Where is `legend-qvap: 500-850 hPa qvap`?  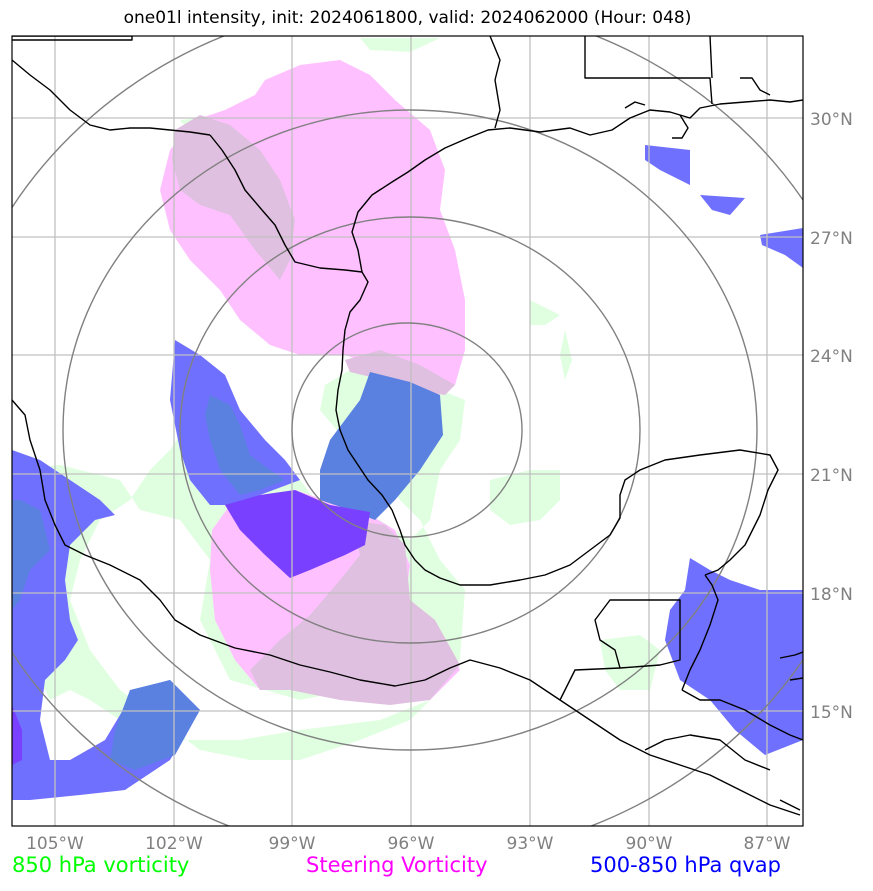
legend-qvap: 500-850 hPa qvap is located at coordinates (685, 865).